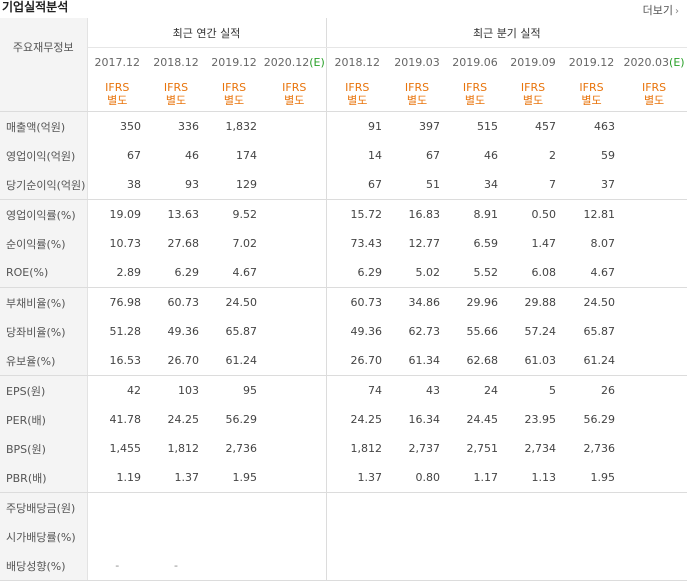  Describe the element at coordinates (117, 185) in the screenshot. I see `table-cell: 38` at that location.